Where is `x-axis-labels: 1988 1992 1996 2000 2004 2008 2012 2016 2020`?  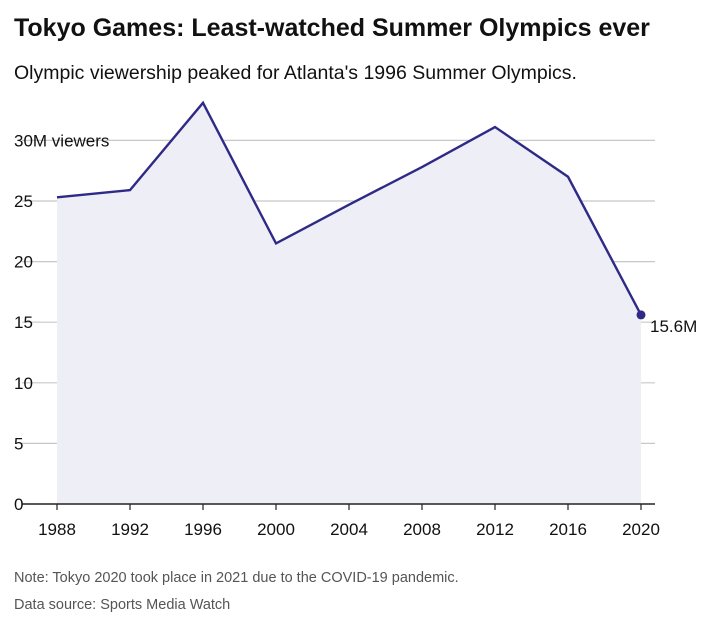 x-axis-labels: 1988 1992 1996 2000 2004 2008 2012 2016 2020 is located at coordinates (349, 529).